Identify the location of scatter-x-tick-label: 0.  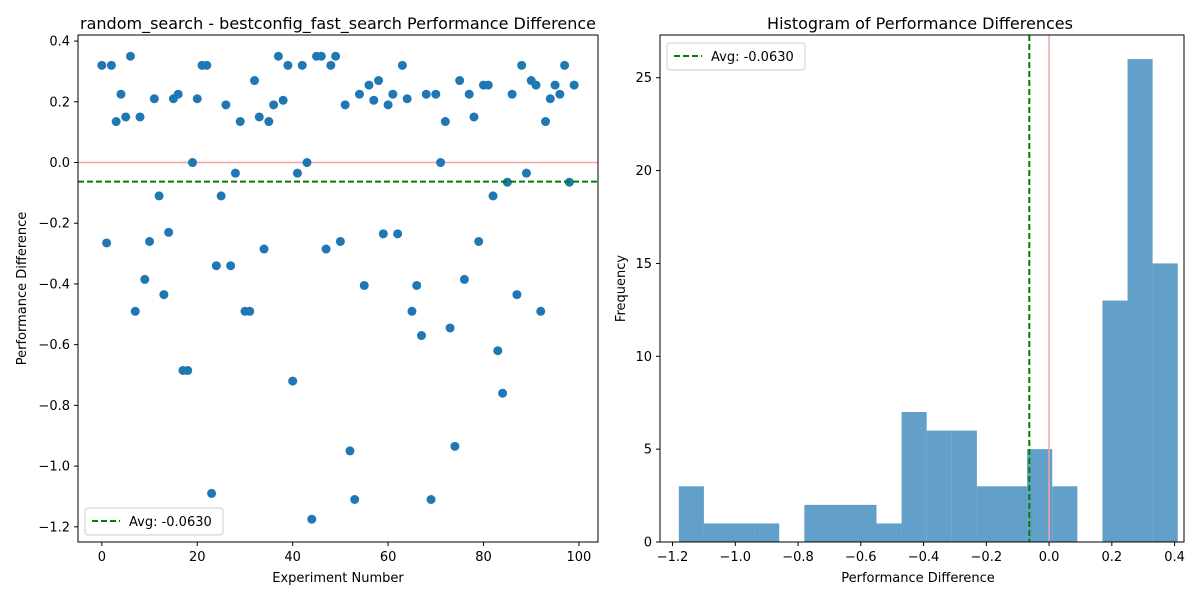
(102, 557).